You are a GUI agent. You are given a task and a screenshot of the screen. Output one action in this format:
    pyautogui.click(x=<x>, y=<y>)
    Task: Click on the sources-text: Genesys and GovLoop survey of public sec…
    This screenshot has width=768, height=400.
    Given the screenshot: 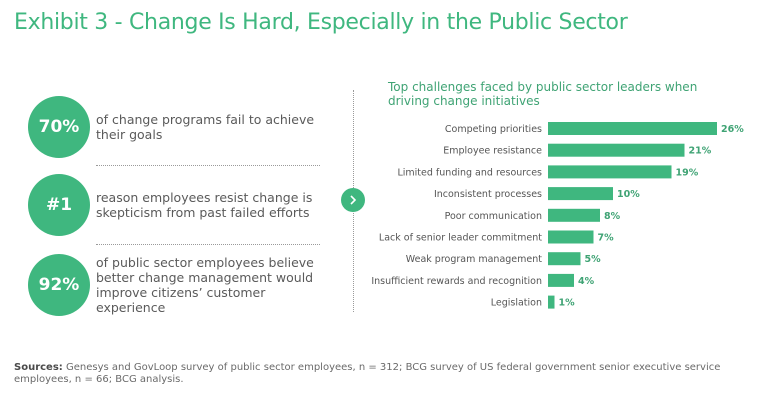 What is the action you would take?
    pyautogui.click(x=367, y=373)
    